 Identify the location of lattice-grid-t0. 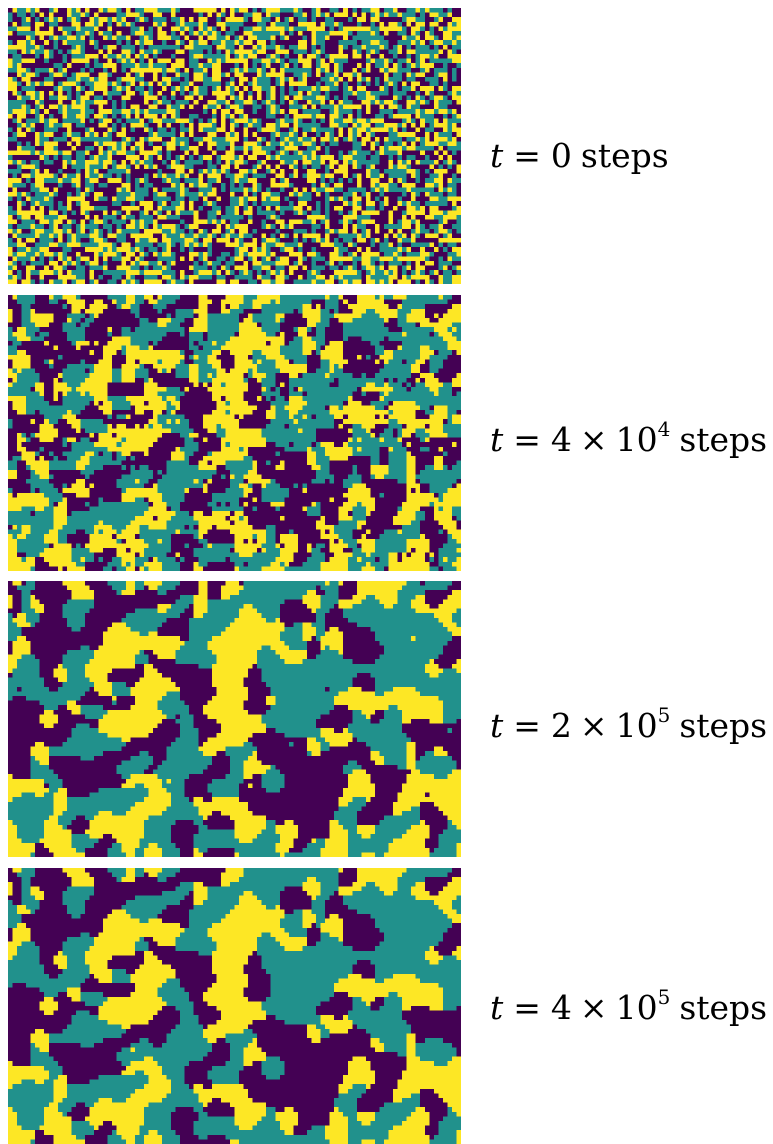
(234, 146).